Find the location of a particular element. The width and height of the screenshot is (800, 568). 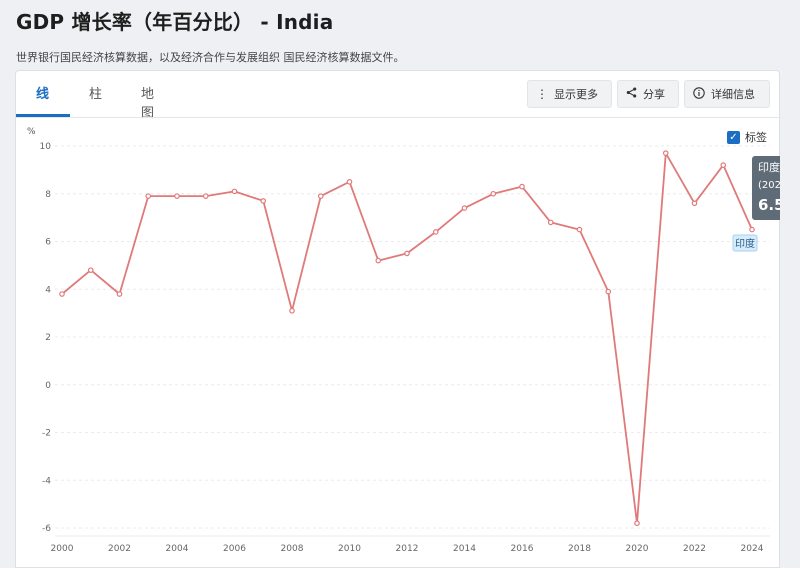

y-tick-label: 6 is located at coordinates (48, 243).